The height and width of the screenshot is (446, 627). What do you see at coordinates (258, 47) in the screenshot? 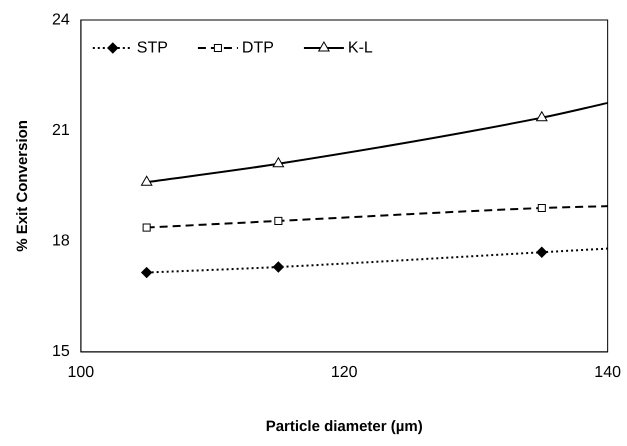
I see `legend-label: DTP` at bounding box center [258, 47].